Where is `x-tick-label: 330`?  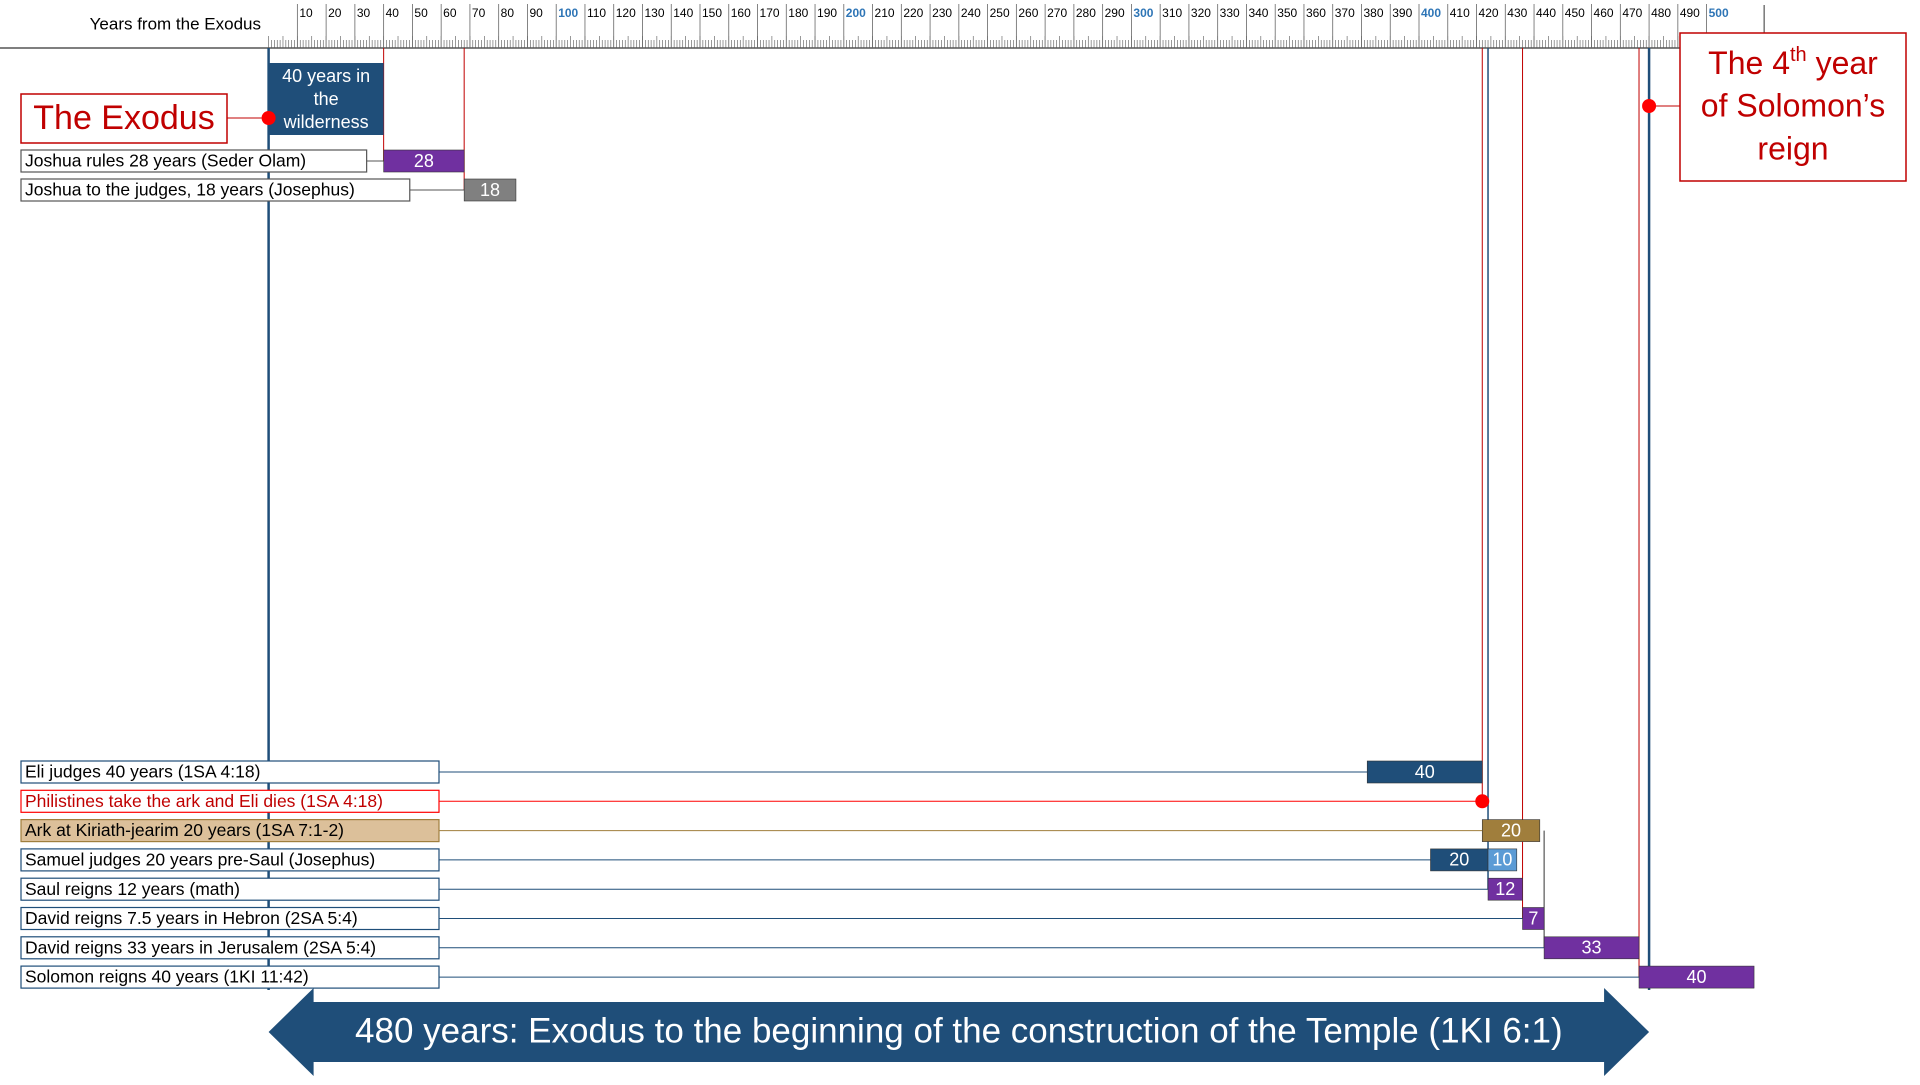 x-tick-label: 330 is located at coordinates (1230, 13).